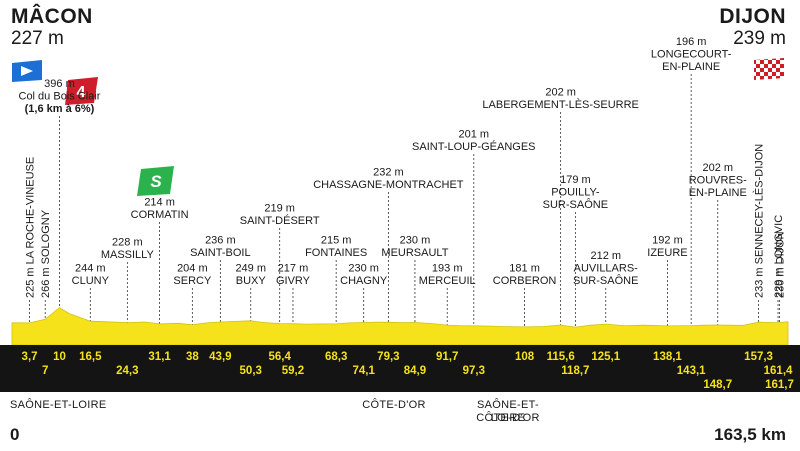  What do you see at coordinates (293, 269) in the screenshot?
I see `point-altitude: 217 m` at bounding box center [293, 269].